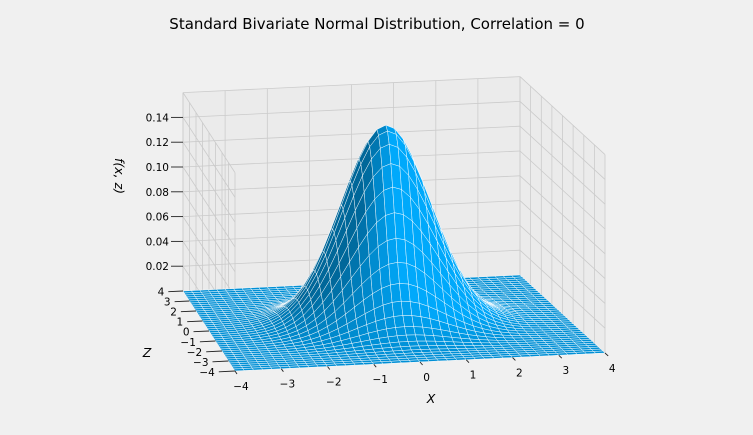 This screenshot has width=753, height=435. Describe the element at coordinates (473, 376) in the screenshot. I see `x-tick-label: 1` at that location.